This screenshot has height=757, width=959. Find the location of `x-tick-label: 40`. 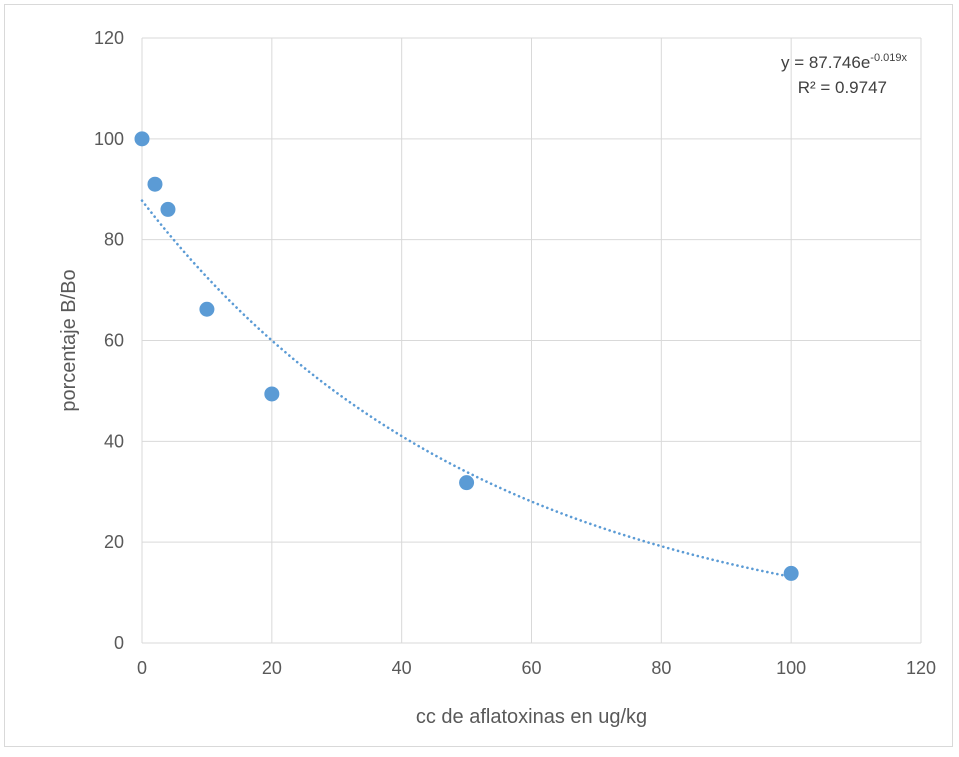

x-tick-label: 40 is located at coordinates (402, 668).